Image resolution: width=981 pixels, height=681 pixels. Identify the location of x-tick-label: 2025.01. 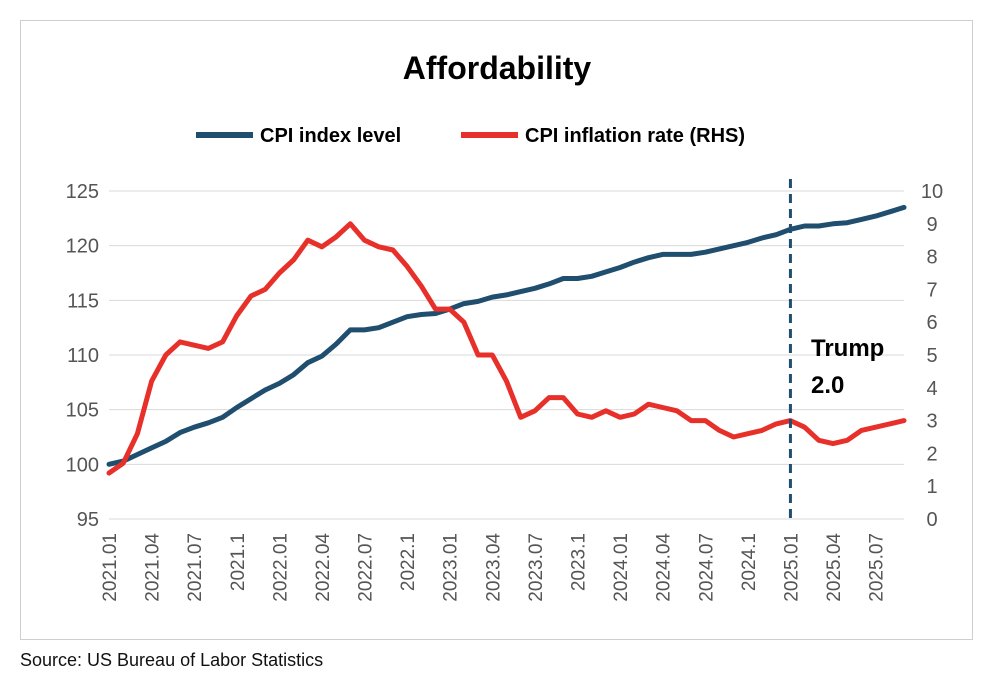
(791, 567).